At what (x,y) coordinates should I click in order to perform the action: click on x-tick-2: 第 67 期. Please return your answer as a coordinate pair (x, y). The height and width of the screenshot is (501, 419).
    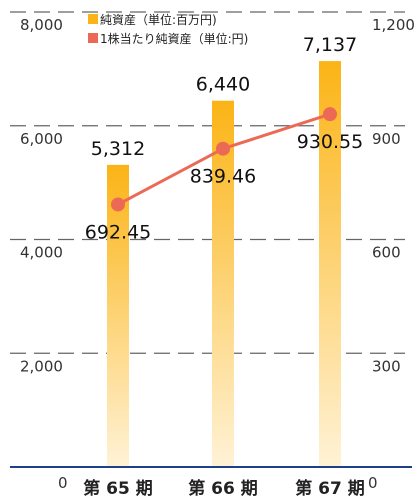
    Looking at the image, I should click on (330, 488).